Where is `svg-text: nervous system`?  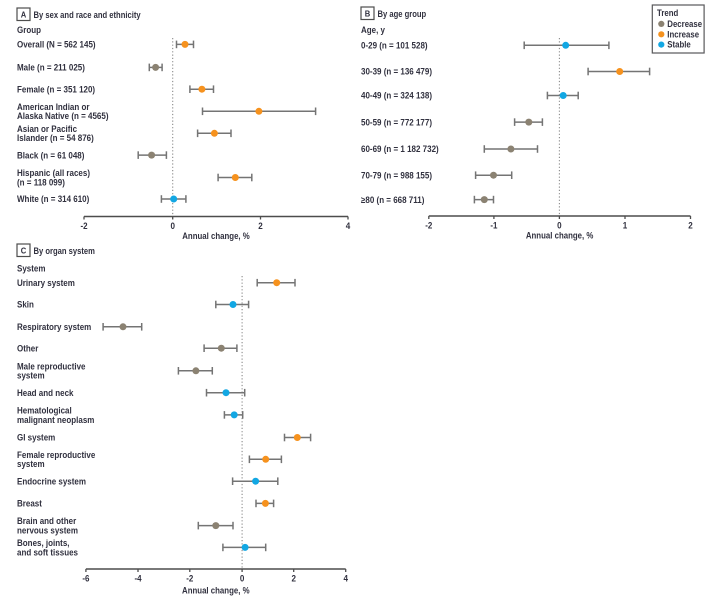
svg-text: nervous system is located at coordinates (47, 531).